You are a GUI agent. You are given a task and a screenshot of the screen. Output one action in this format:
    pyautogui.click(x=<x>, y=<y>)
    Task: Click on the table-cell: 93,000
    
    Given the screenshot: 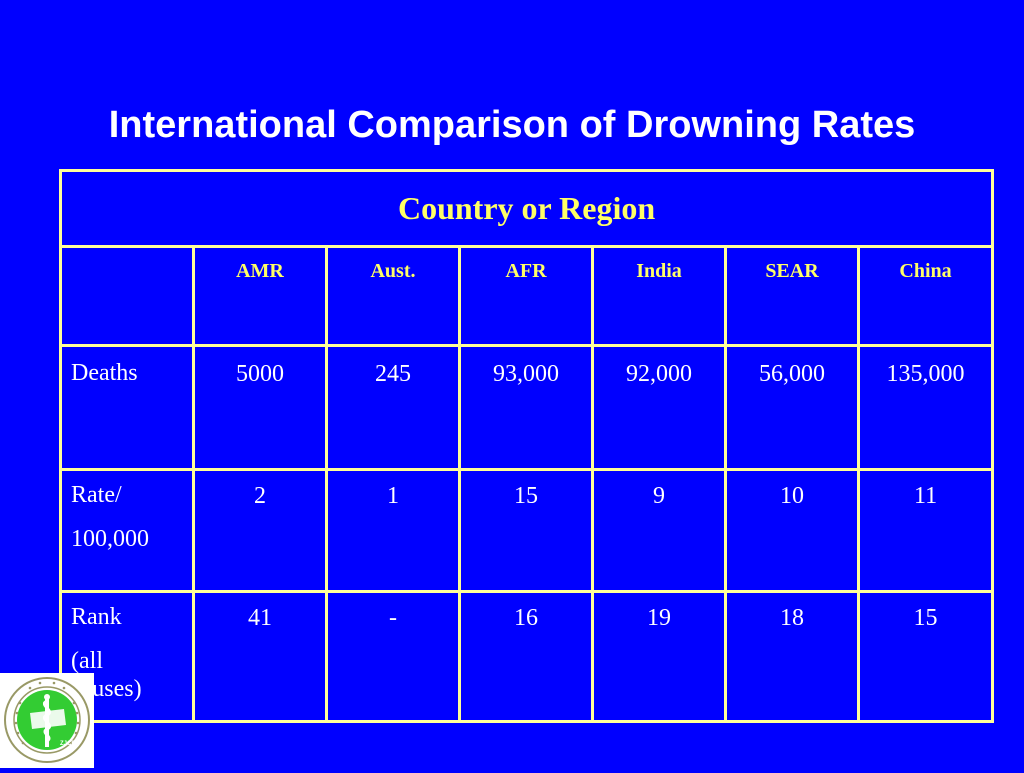 What is the action you would take?
    pyautogui.click(x=526, y=407)
    